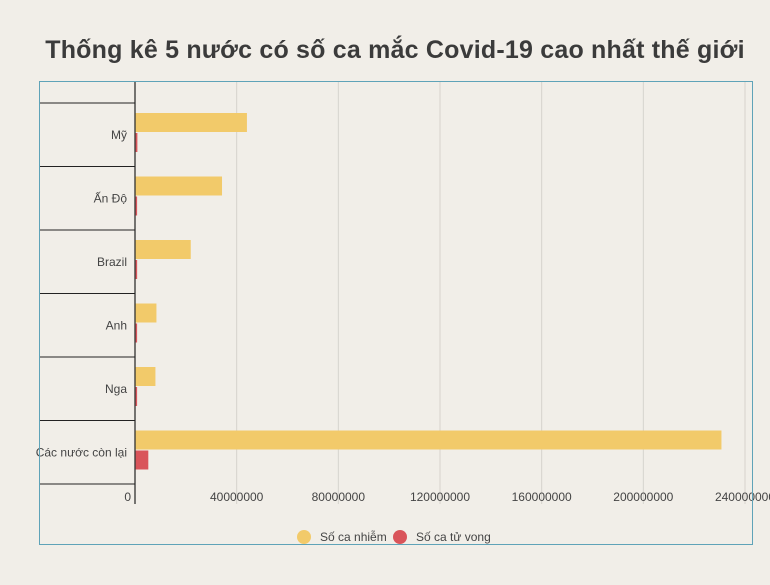  What do you see at coordinates (112, 262) in the screenshot?
I see `category-label: Brazil` at bounding box center [112, 262].